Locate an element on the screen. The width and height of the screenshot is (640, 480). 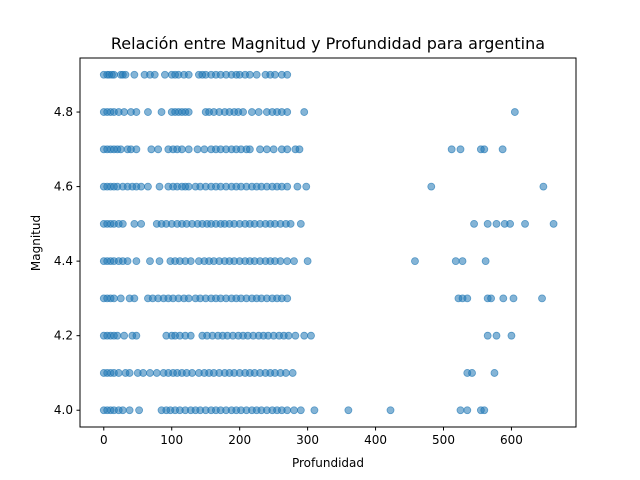
x-tick-label: 300 is located at coordinates (307, 440).